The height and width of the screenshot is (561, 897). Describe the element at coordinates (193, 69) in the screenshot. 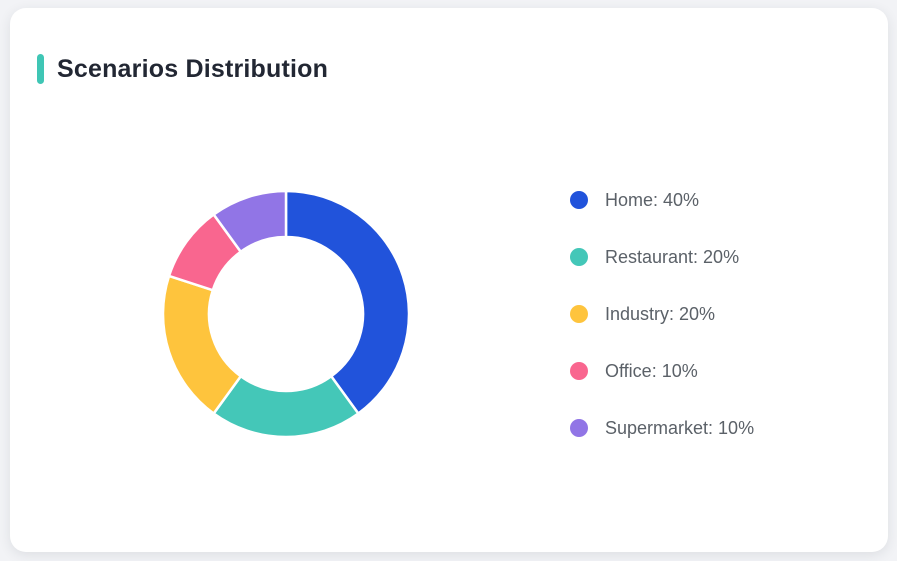

I see `card-title: Scenarios Distribution` at that location.